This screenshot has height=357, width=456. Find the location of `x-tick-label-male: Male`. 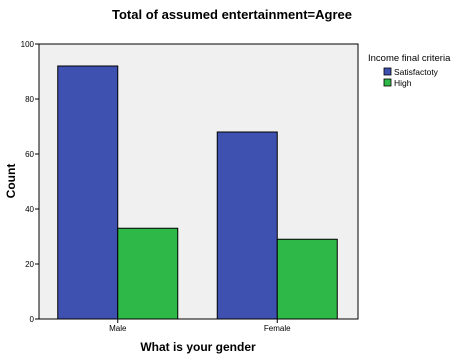

x-tick-label-male: Male is located at coordinates (118, 328).